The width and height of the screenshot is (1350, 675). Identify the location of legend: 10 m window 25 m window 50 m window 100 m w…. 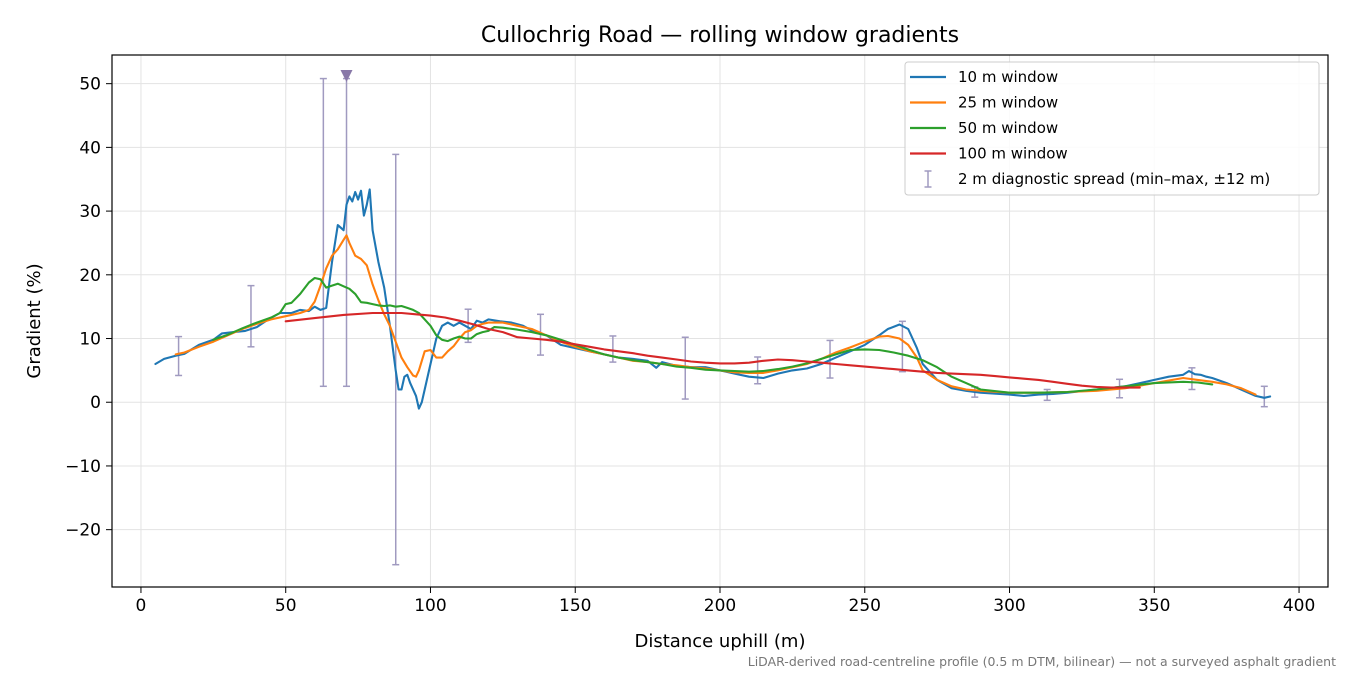
(1112, 128).